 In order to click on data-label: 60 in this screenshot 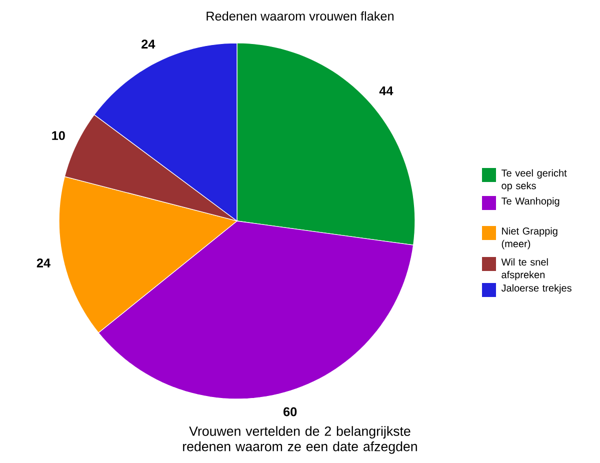, I will do `click(290, 411)`.